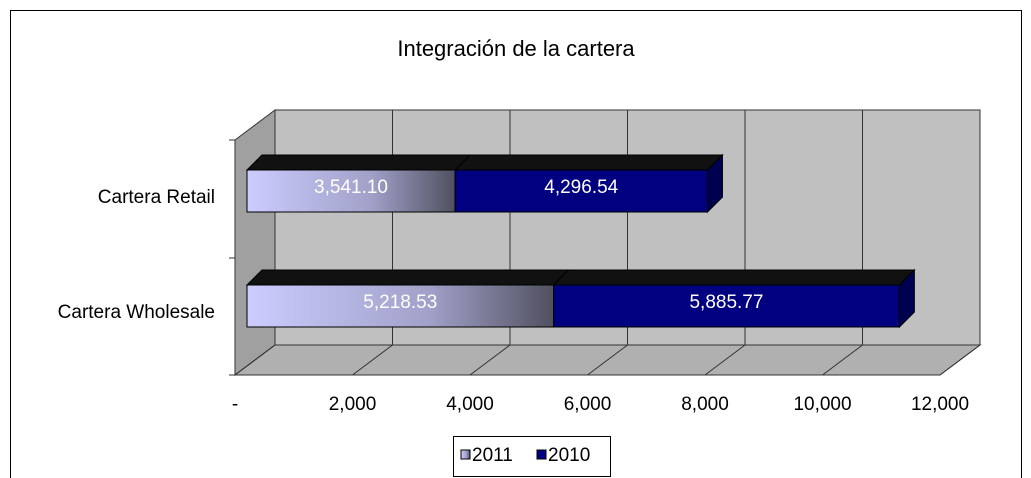 This screenshot has width=1031, height=478. What do you see at coordinates (822, 404) in the screenshot?
I see `x-tick-label: 10,000` at bounding box center [822, 404].